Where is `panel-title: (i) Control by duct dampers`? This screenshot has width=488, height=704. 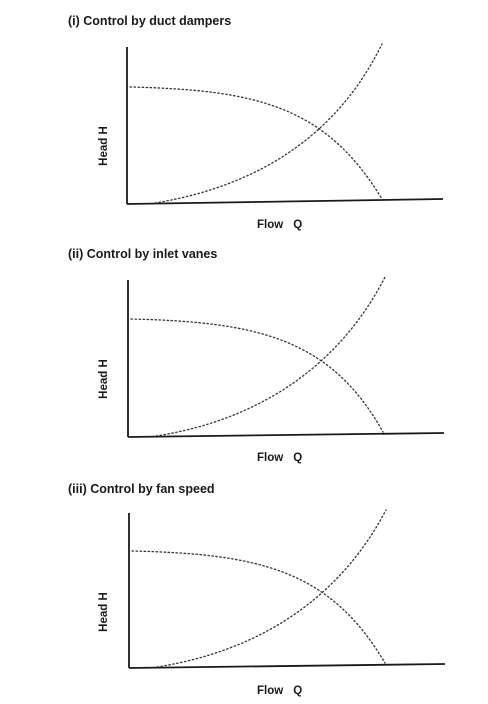 panel-title: (i) Control by duct dampers is located at coordinates (150, 21).